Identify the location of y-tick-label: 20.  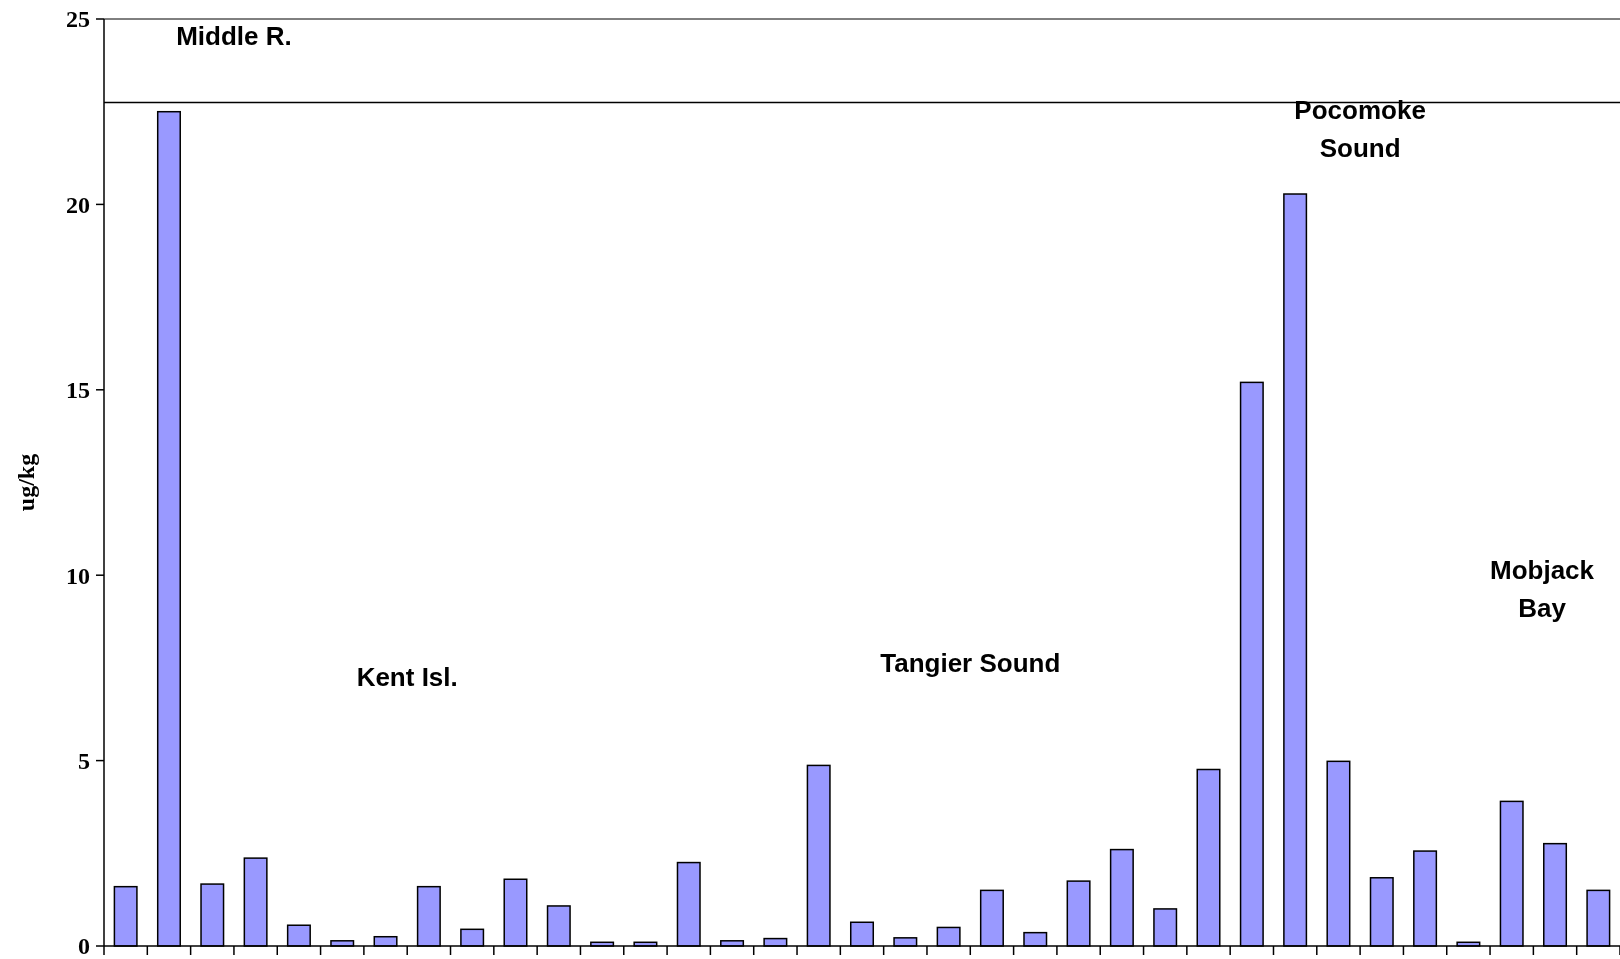
(78, 204).